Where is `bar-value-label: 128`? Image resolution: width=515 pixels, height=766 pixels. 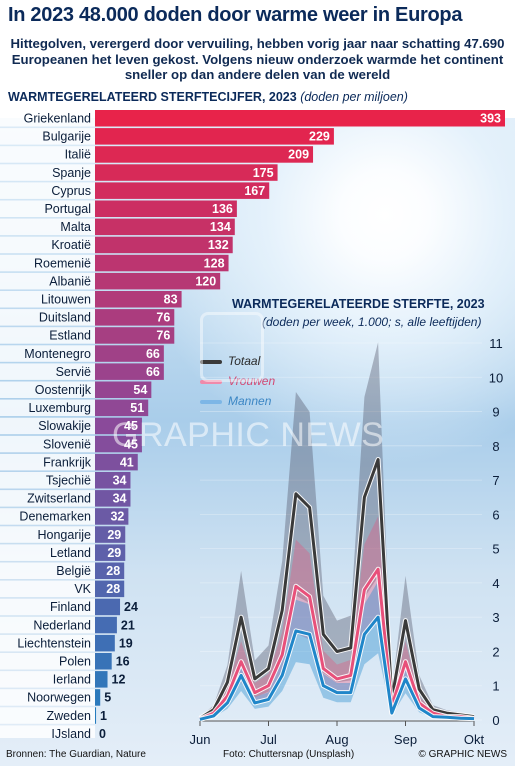
bar-value-label: 128 is located at coordinates (214, 263).